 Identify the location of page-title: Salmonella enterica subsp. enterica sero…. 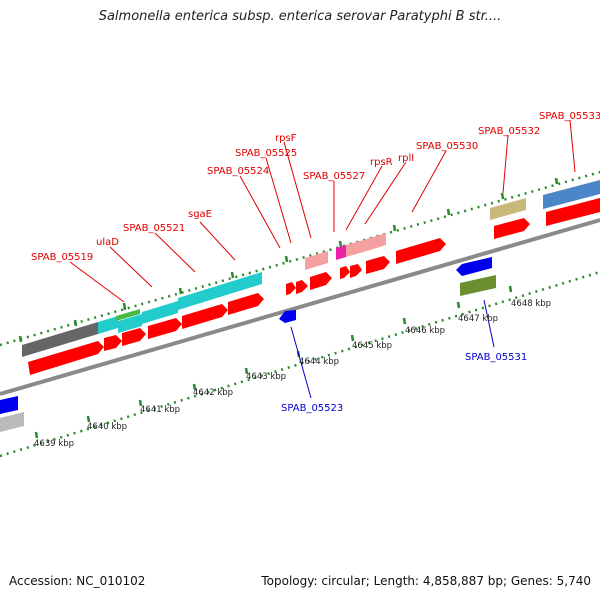
(300, 16).